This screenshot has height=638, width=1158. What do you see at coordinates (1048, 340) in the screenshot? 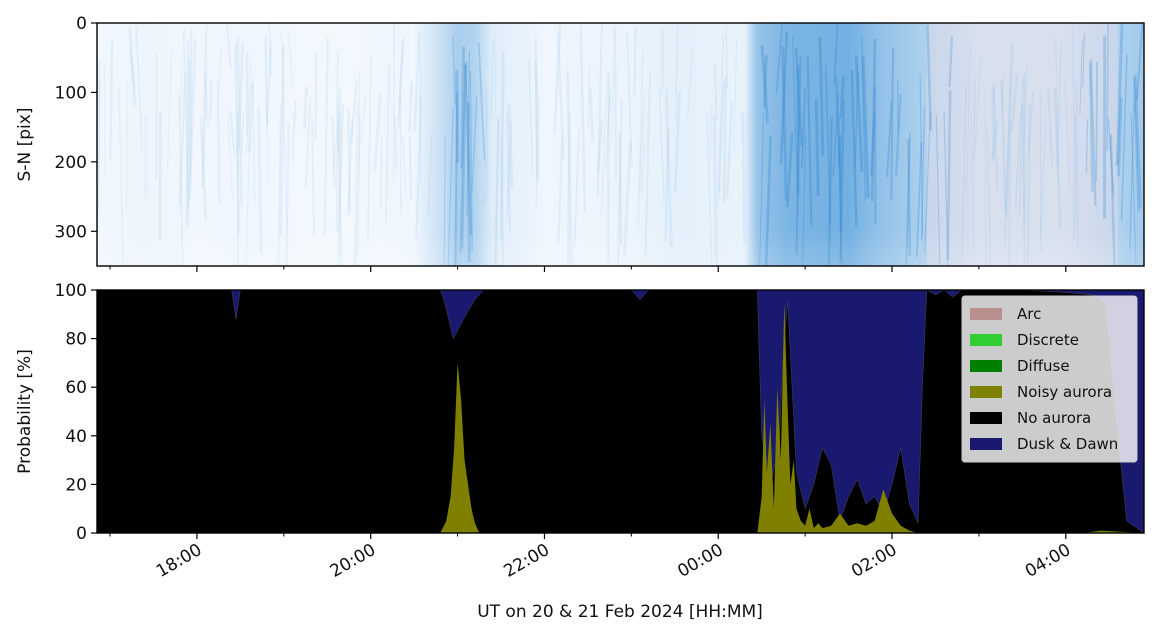
I see `legend-label: Discrete` at bounding box center [1048, 340].